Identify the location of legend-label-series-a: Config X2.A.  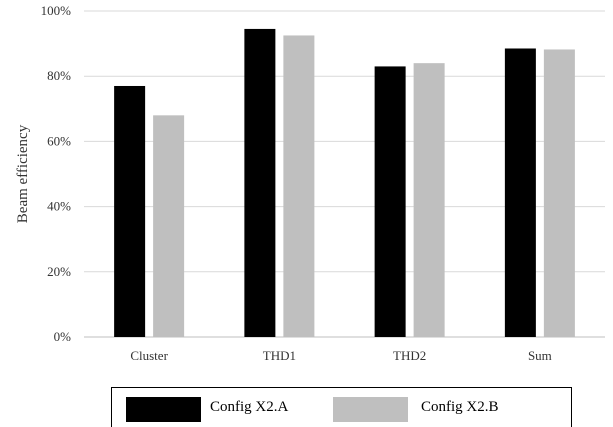
(249, 407).